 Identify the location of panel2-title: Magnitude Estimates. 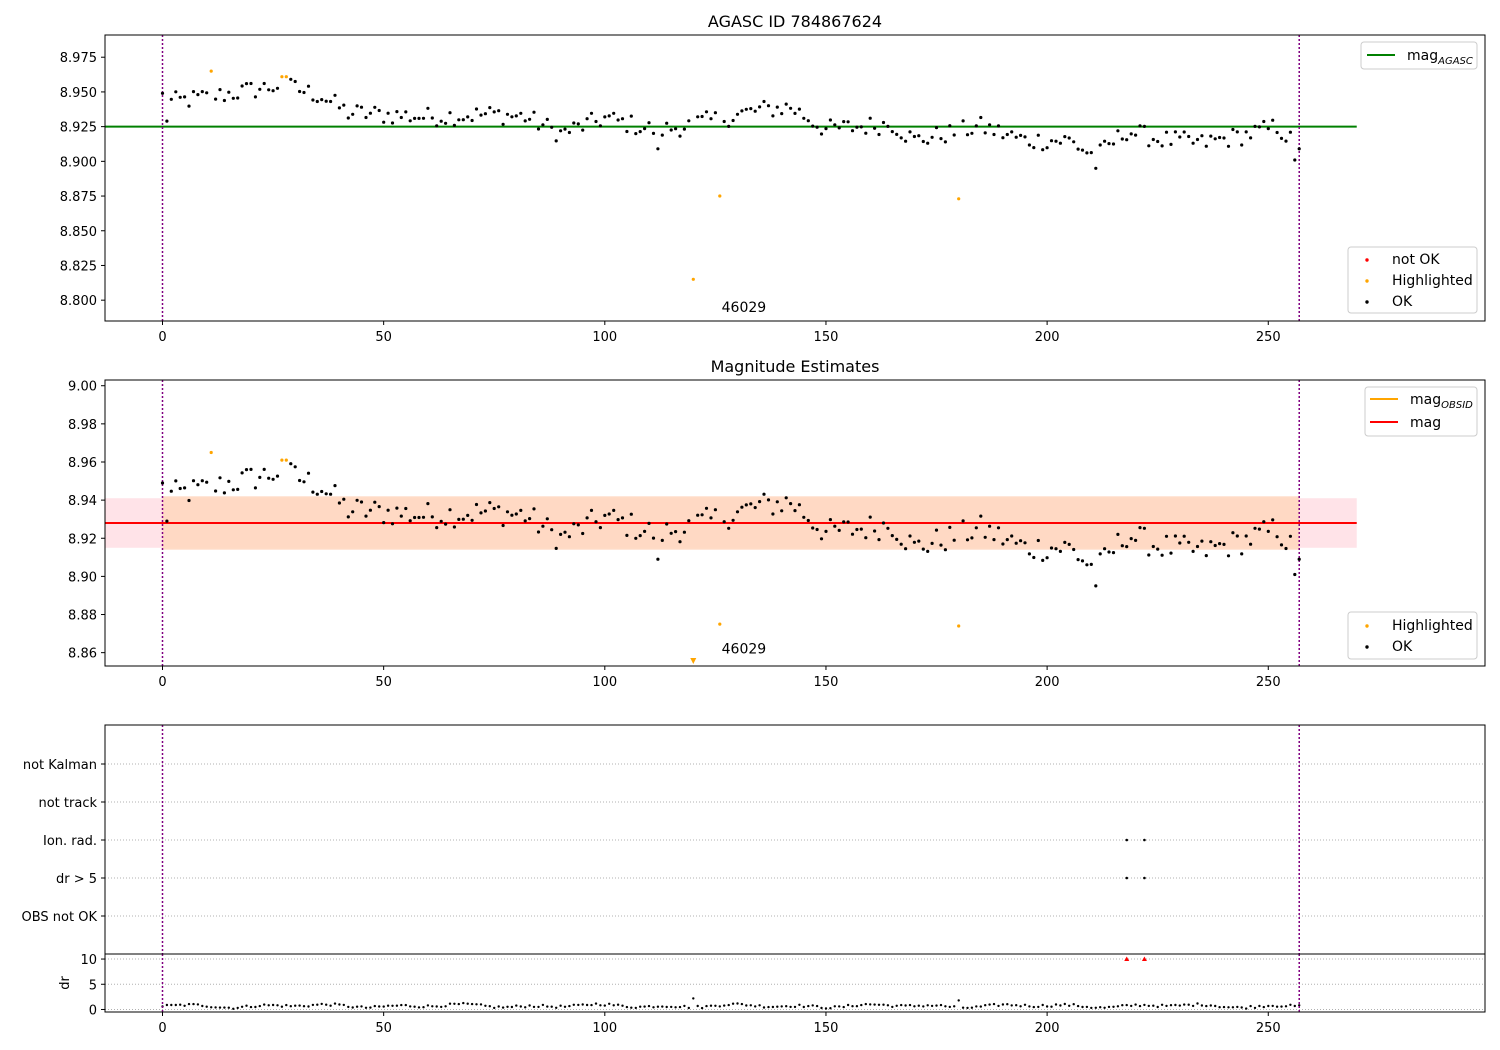
(795, 366).